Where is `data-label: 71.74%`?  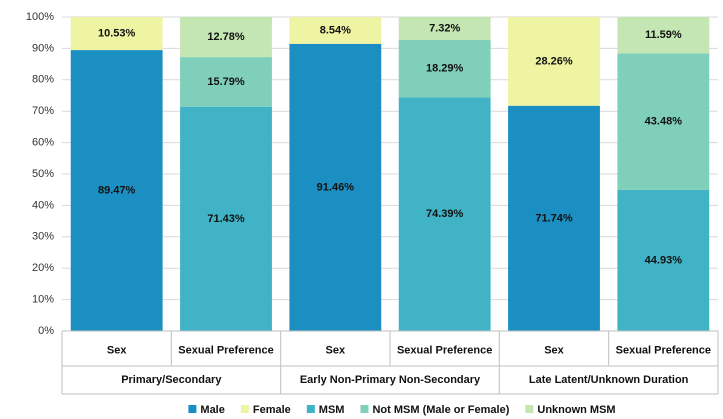
data-label: 71.74% is located at coordinates (554, 218).